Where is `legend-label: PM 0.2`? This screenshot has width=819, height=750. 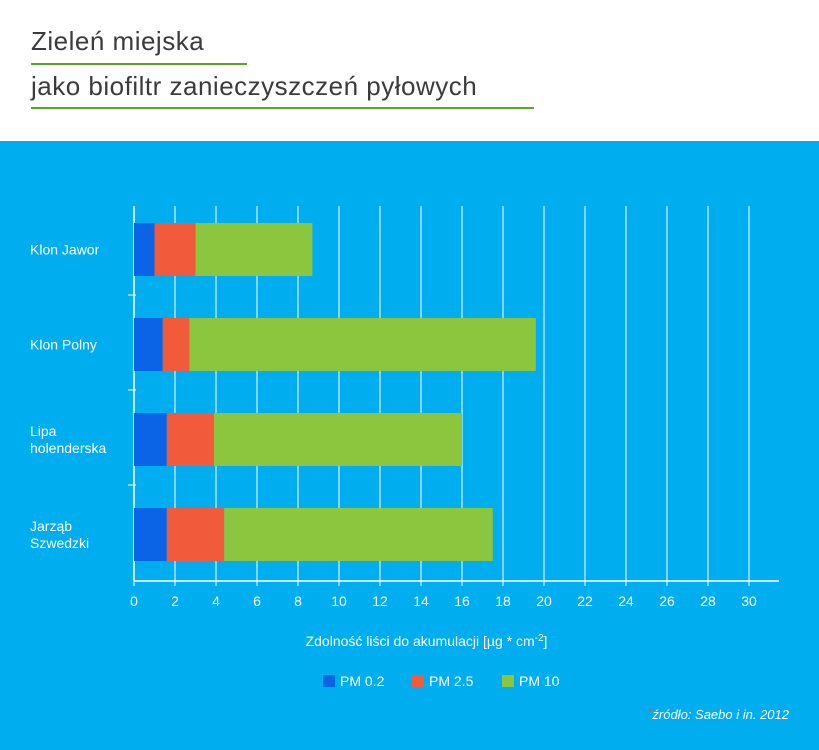 legend-label: PM 0.2 is located at coordinates (362, 681).